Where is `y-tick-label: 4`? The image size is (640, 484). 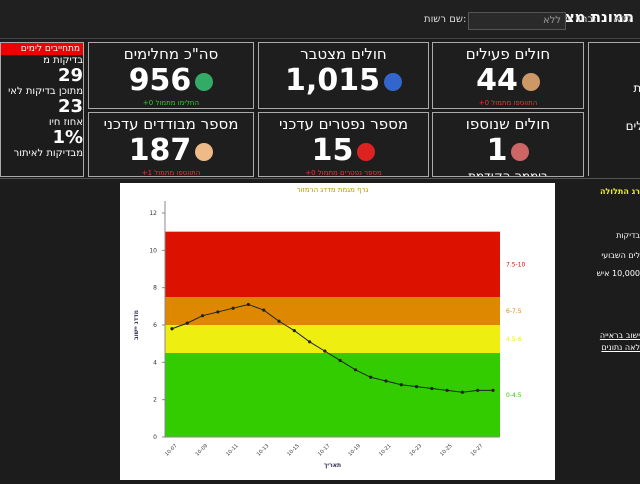 y-tick-label: 4 is located at coordinates (155, 362).